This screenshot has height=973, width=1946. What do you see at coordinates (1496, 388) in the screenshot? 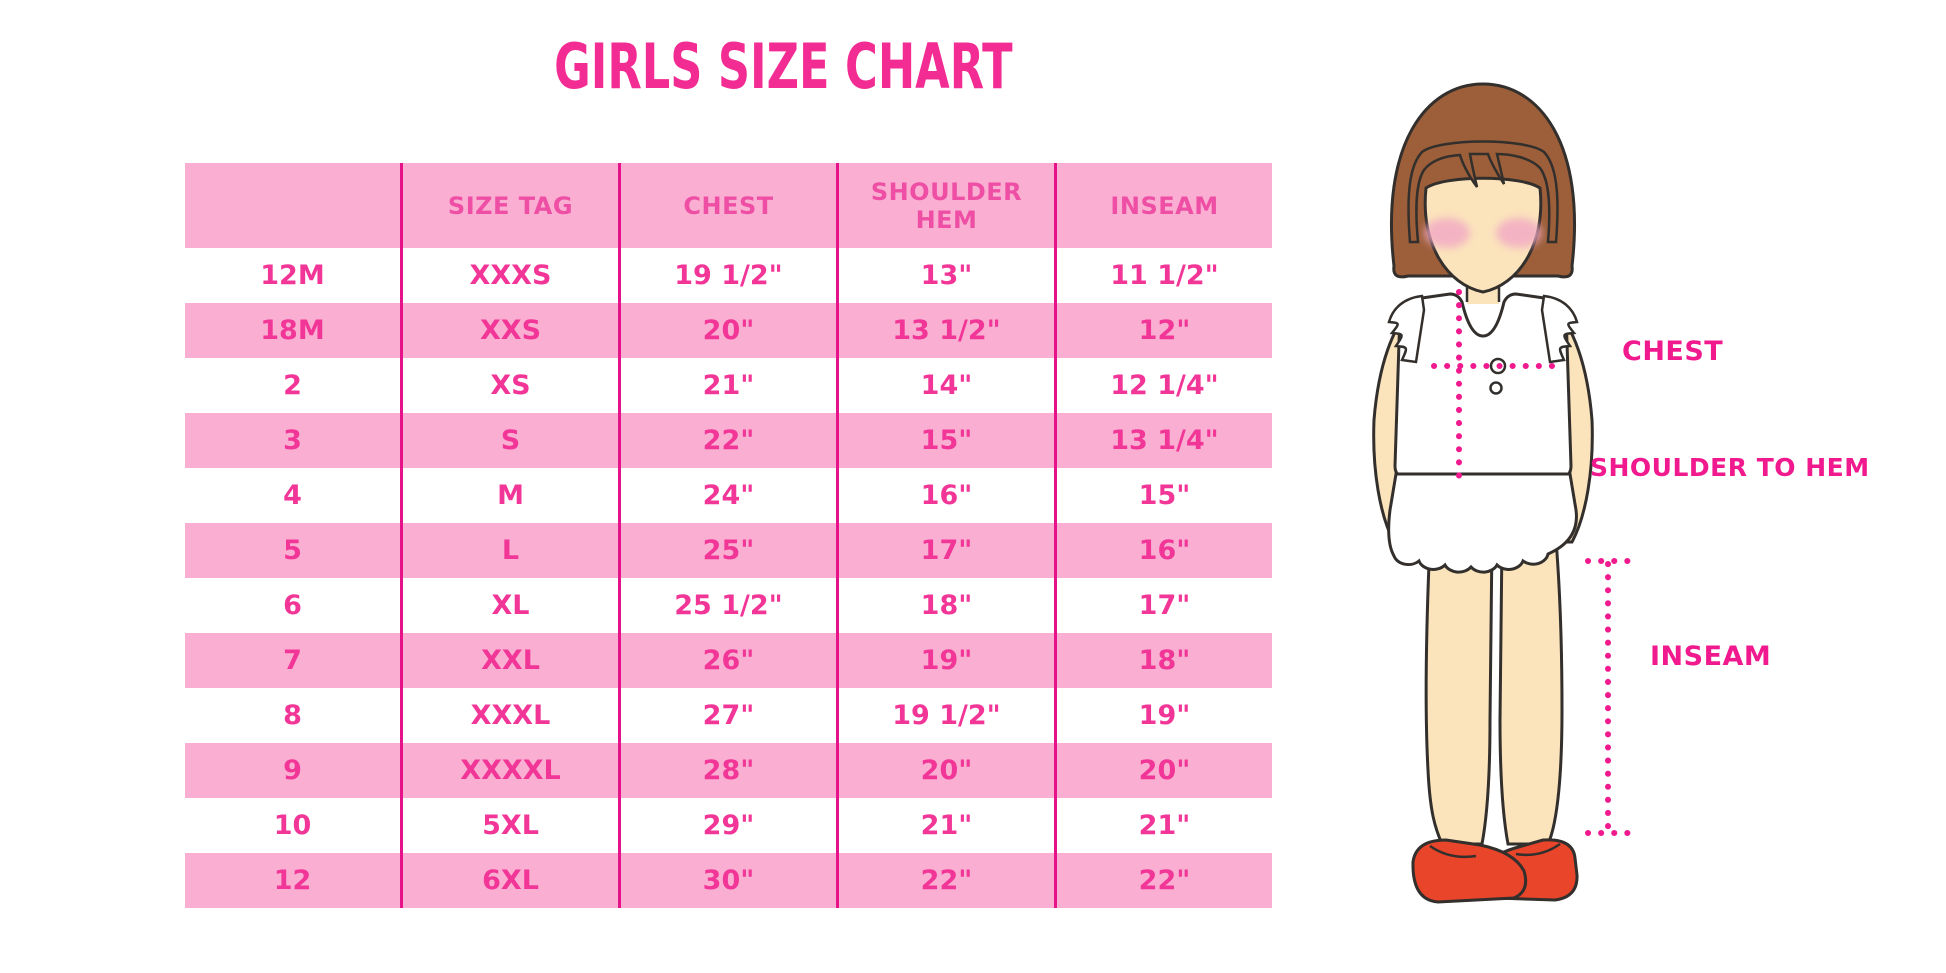
I see `button-bottom` at bounding box center [1496, 388].